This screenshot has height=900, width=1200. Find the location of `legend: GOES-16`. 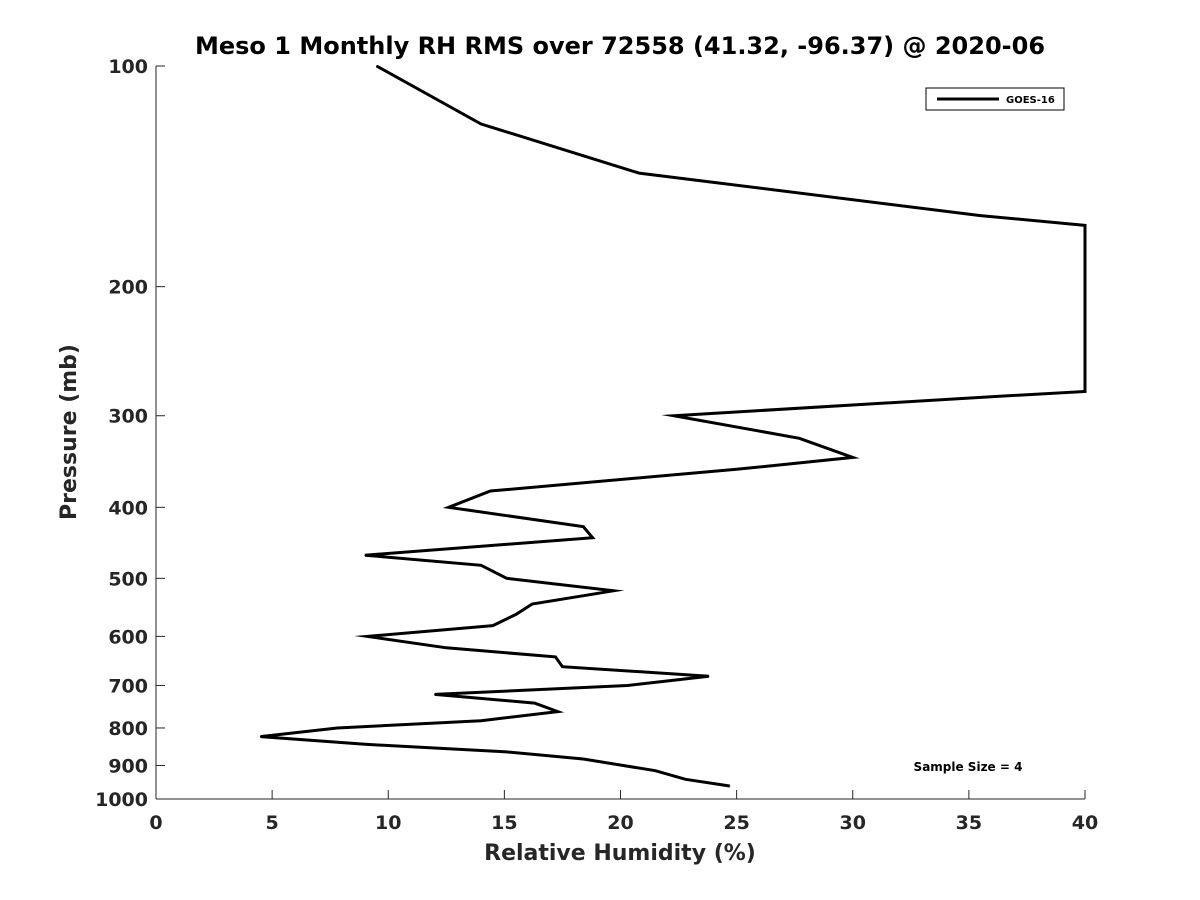

legend: GOES-16 is located at coordinates (995, 99).